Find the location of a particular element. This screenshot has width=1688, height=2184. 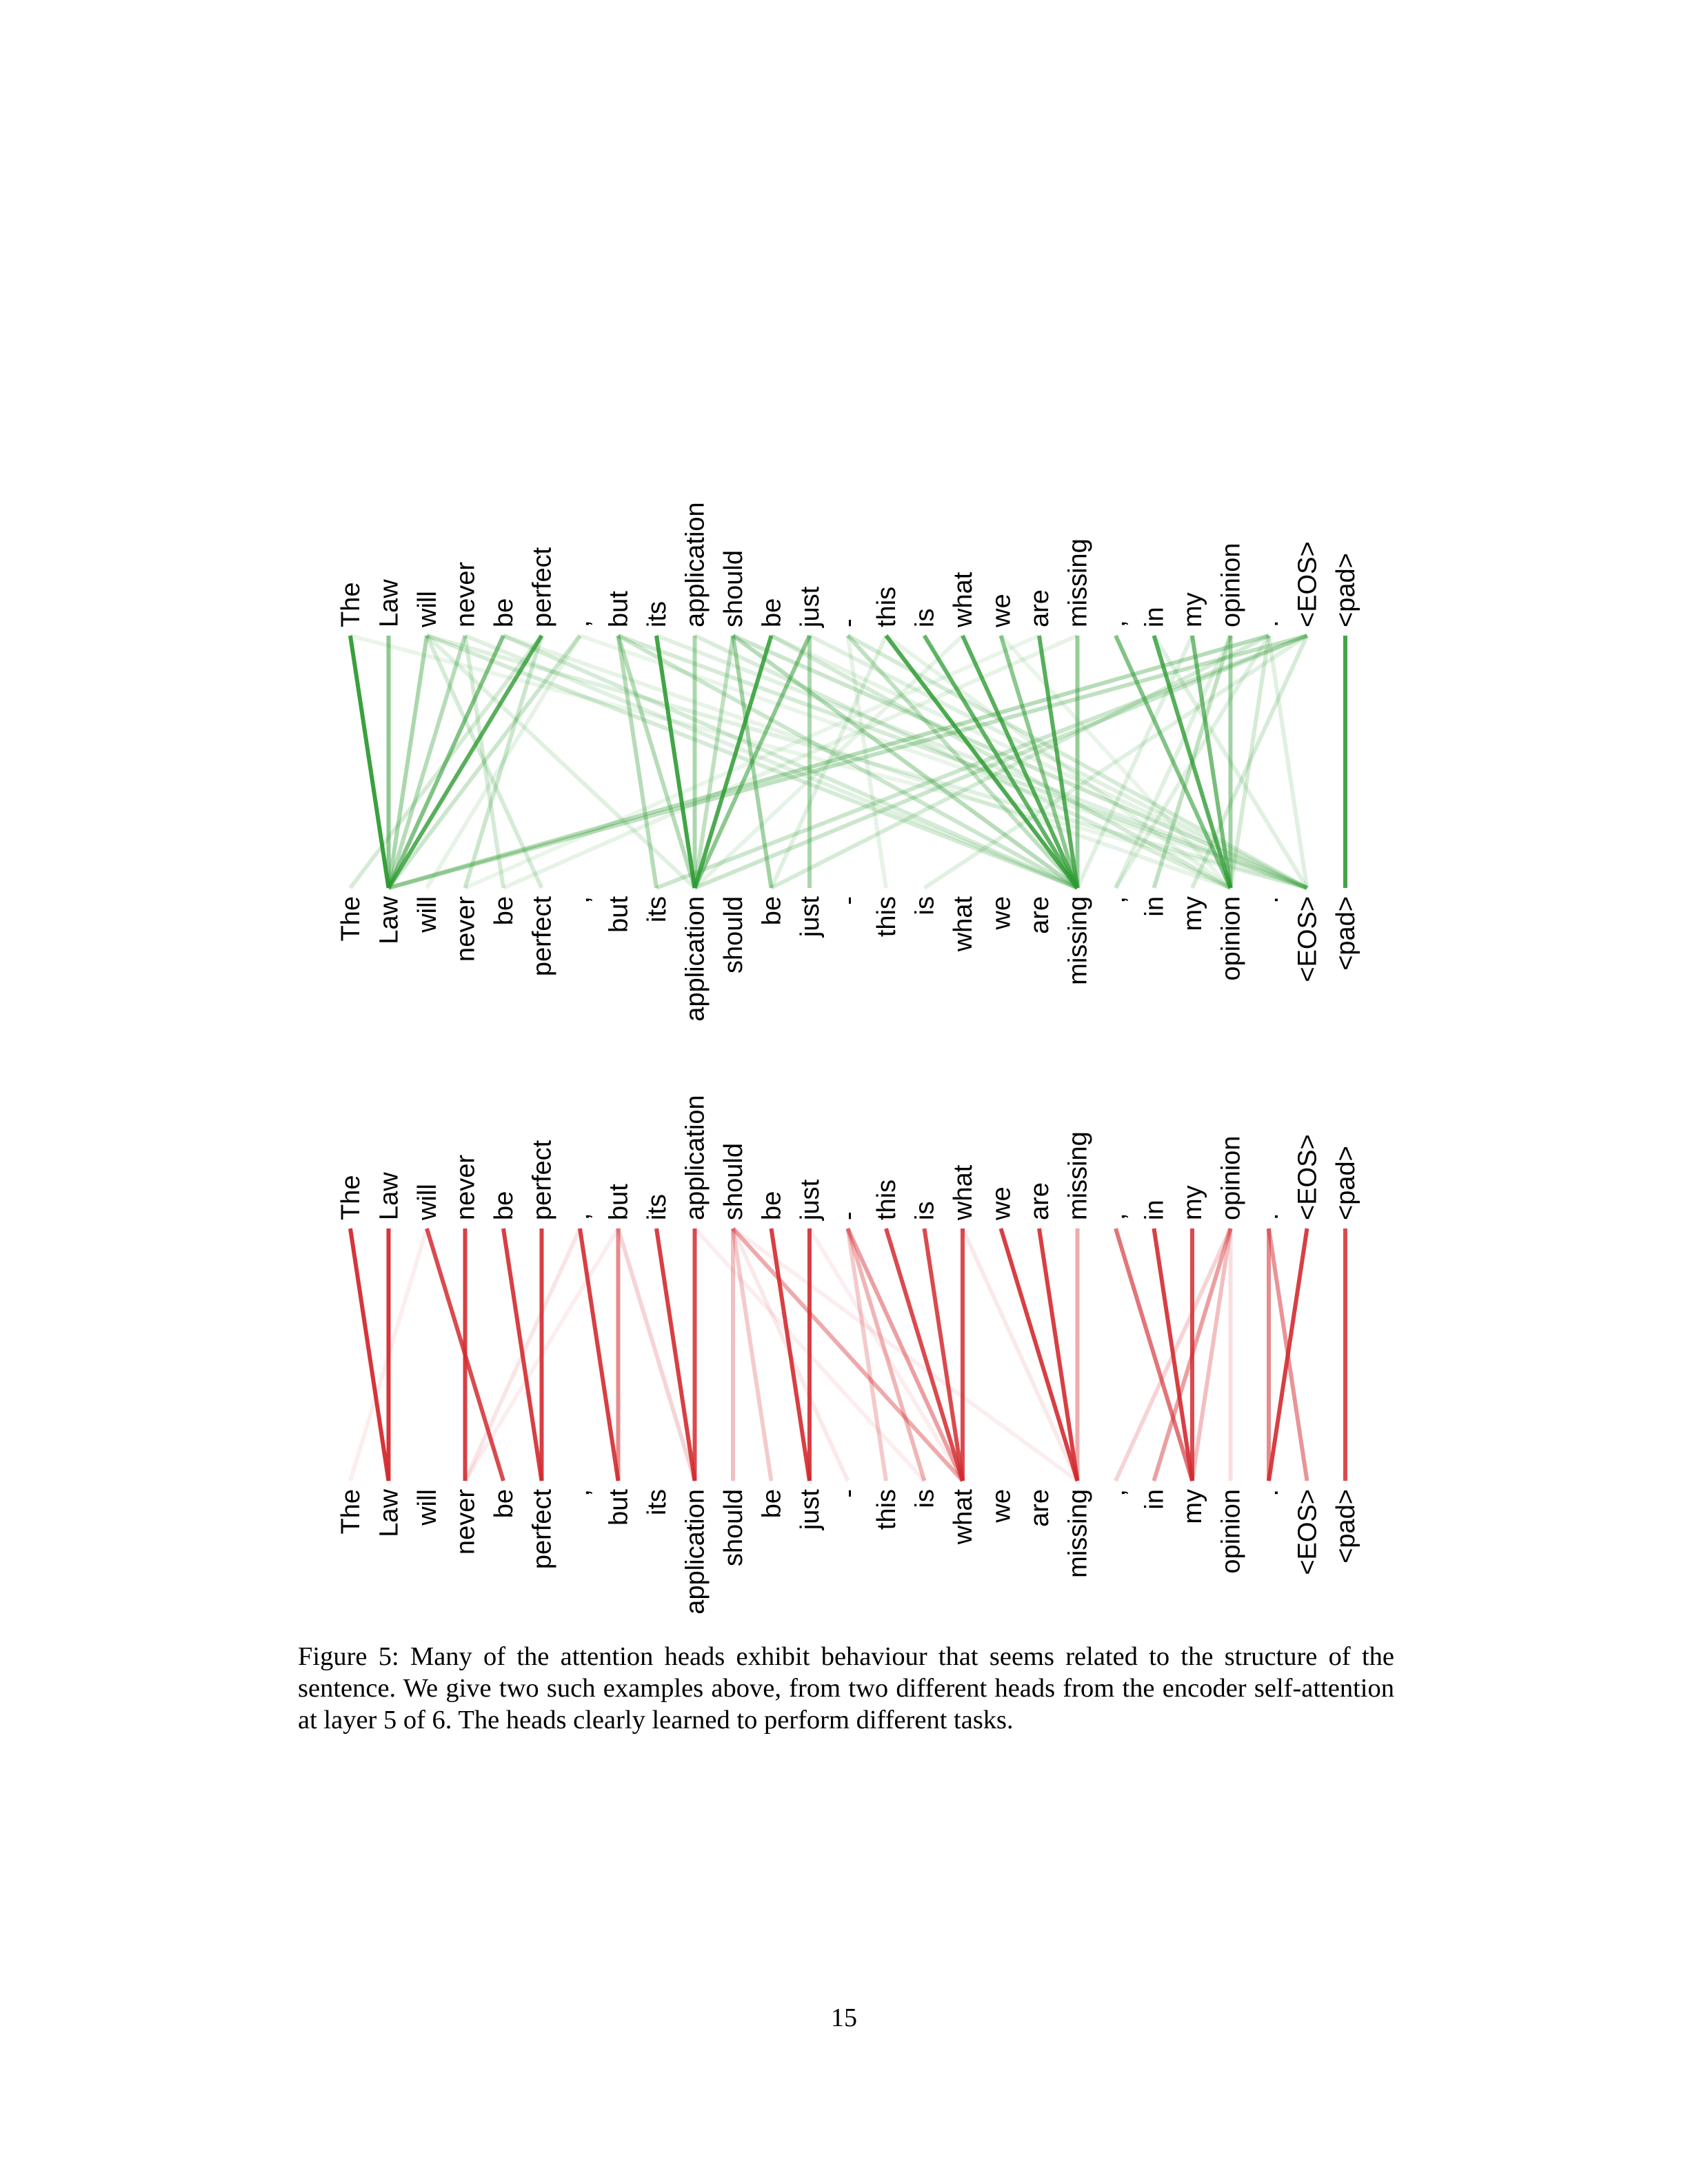

attention-edge-my-missing is located at coordinates (1134, 762).